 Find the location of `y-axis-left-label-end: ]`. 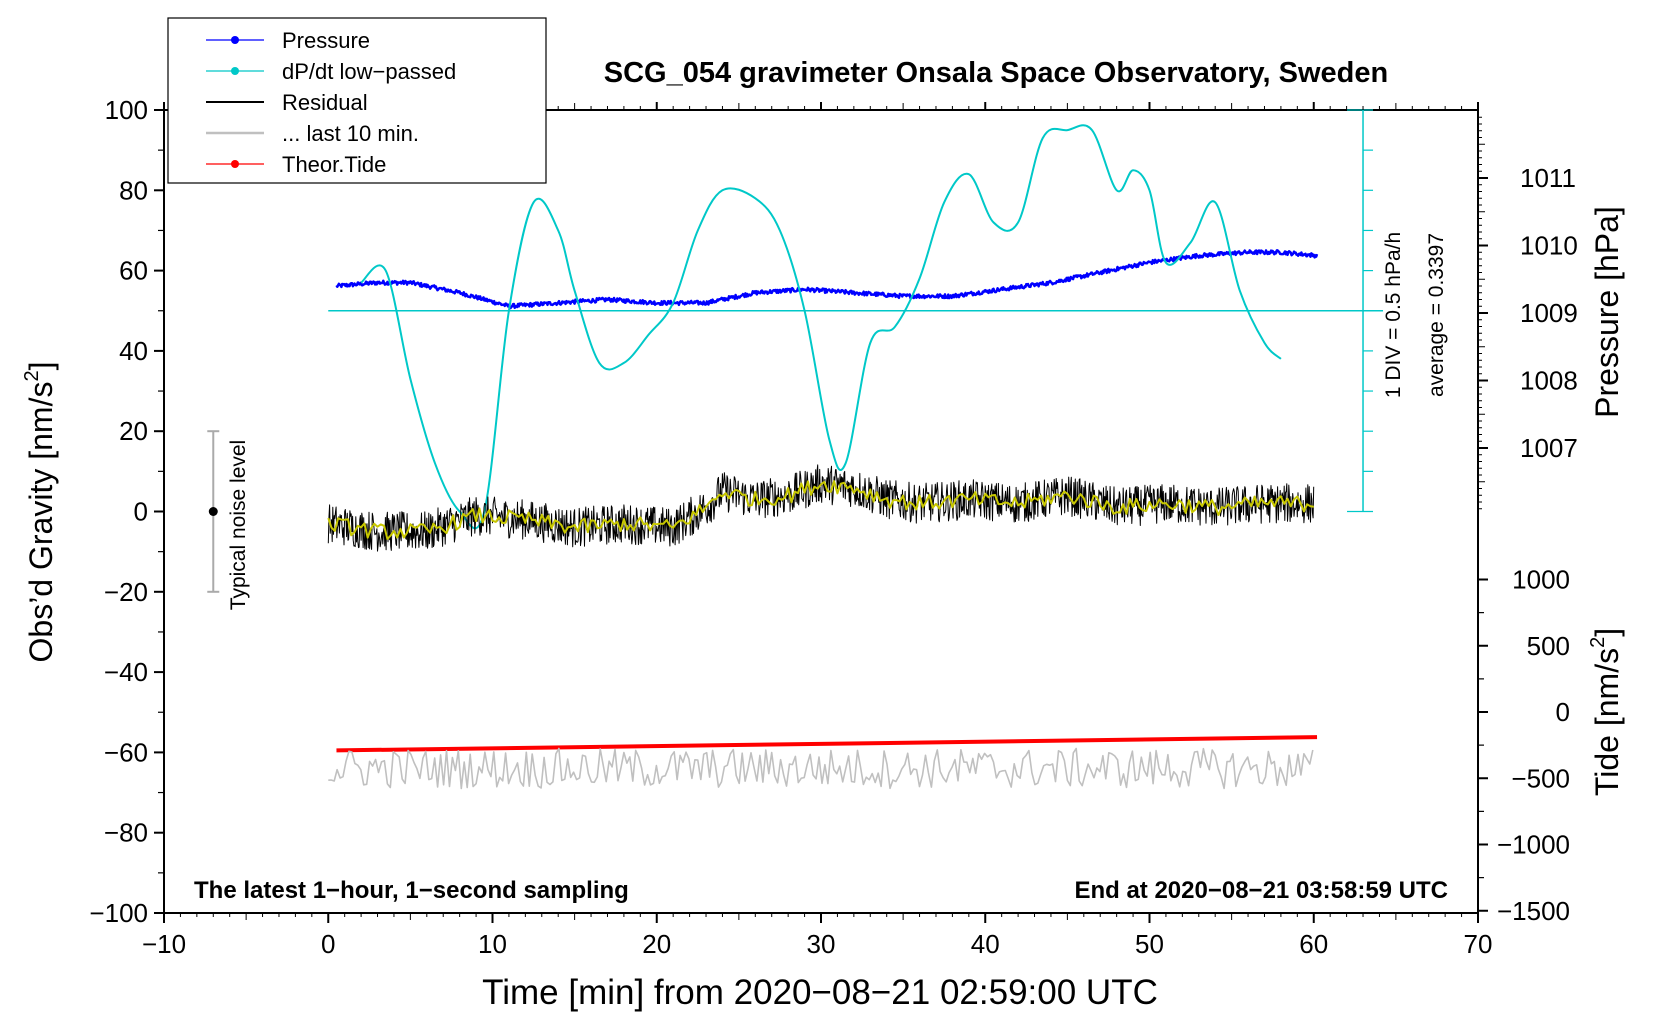

y-axis-left-label-end: ] is located at coordinates (41, 366).